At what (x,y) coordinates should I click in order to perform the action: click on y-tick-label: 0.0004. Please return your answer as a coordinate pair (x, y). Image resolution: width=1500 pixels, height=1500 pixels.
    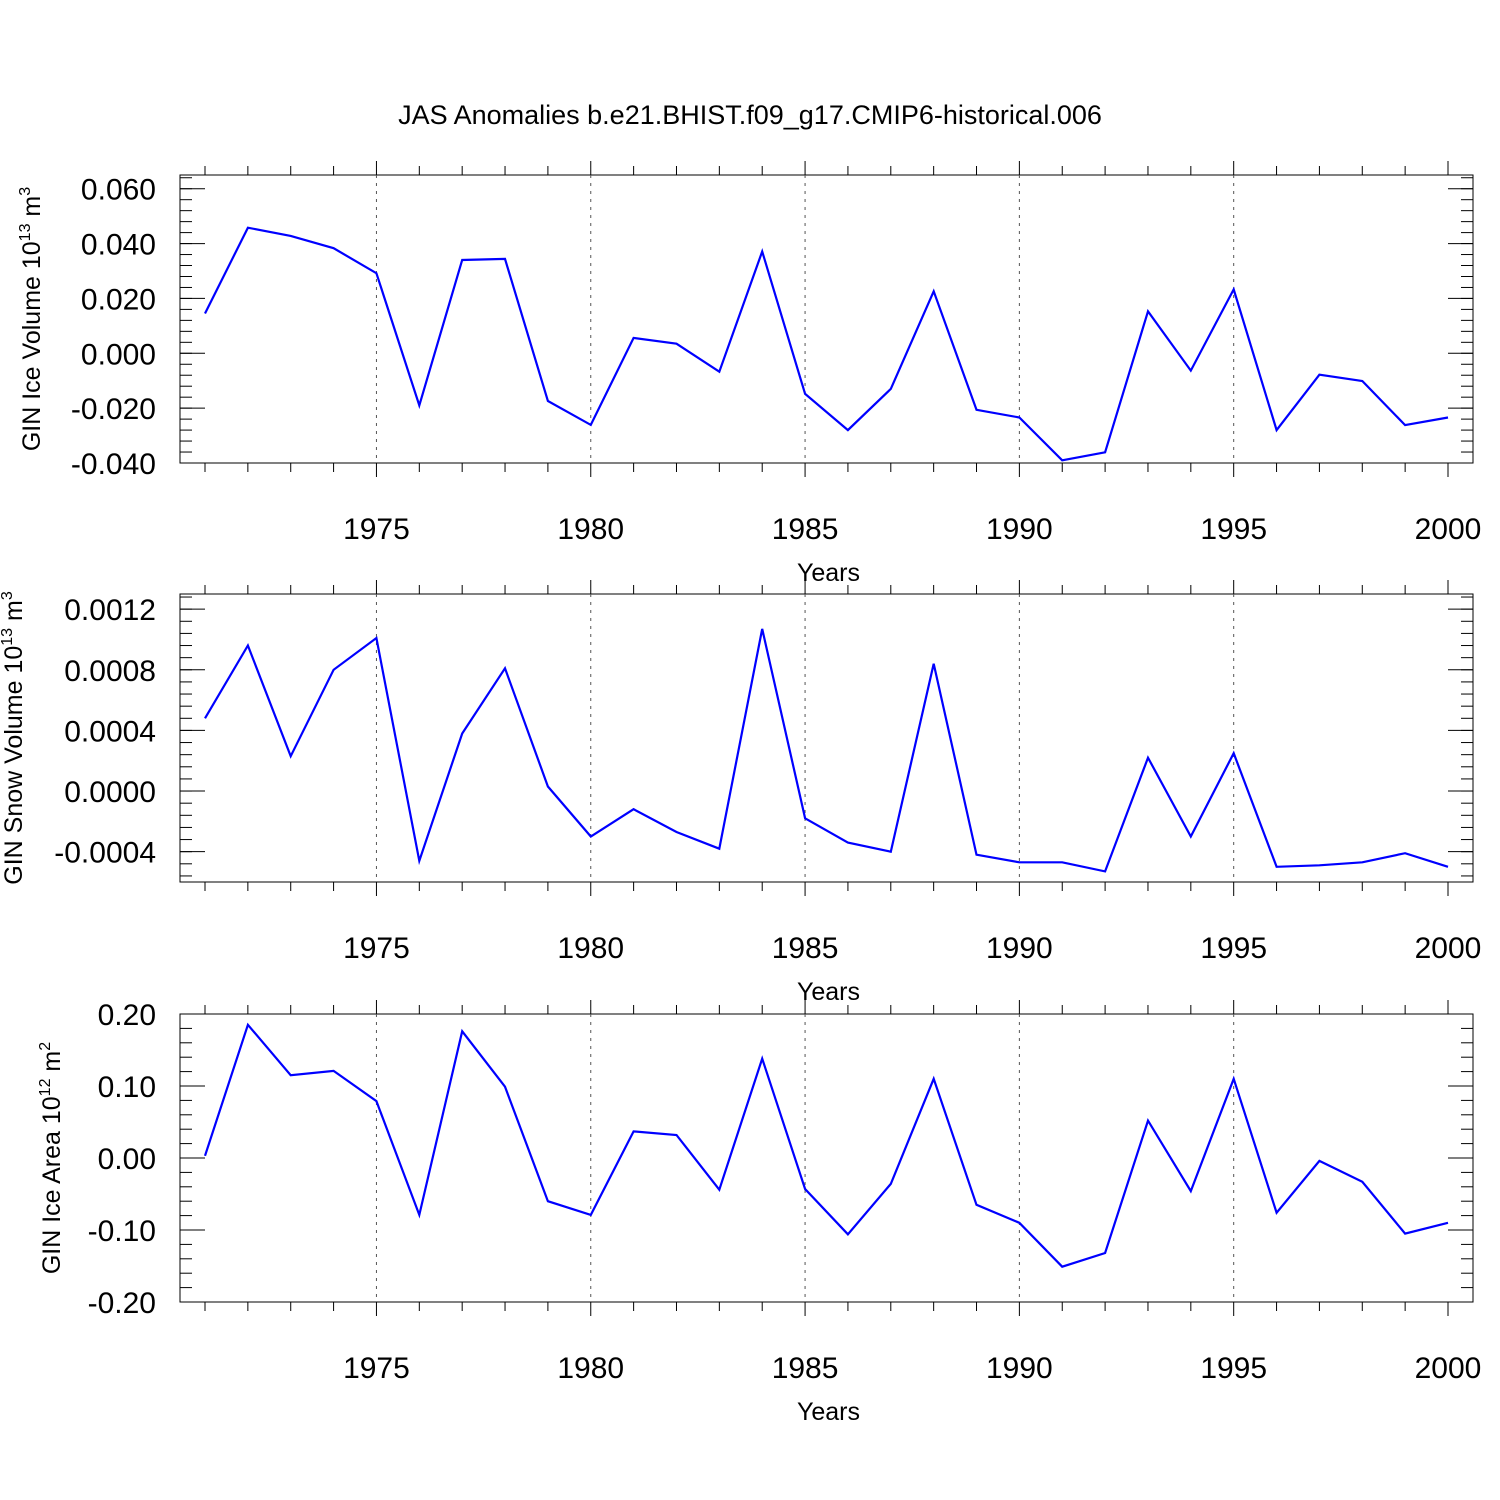
    Looking at the image, I should click on (110, 731).